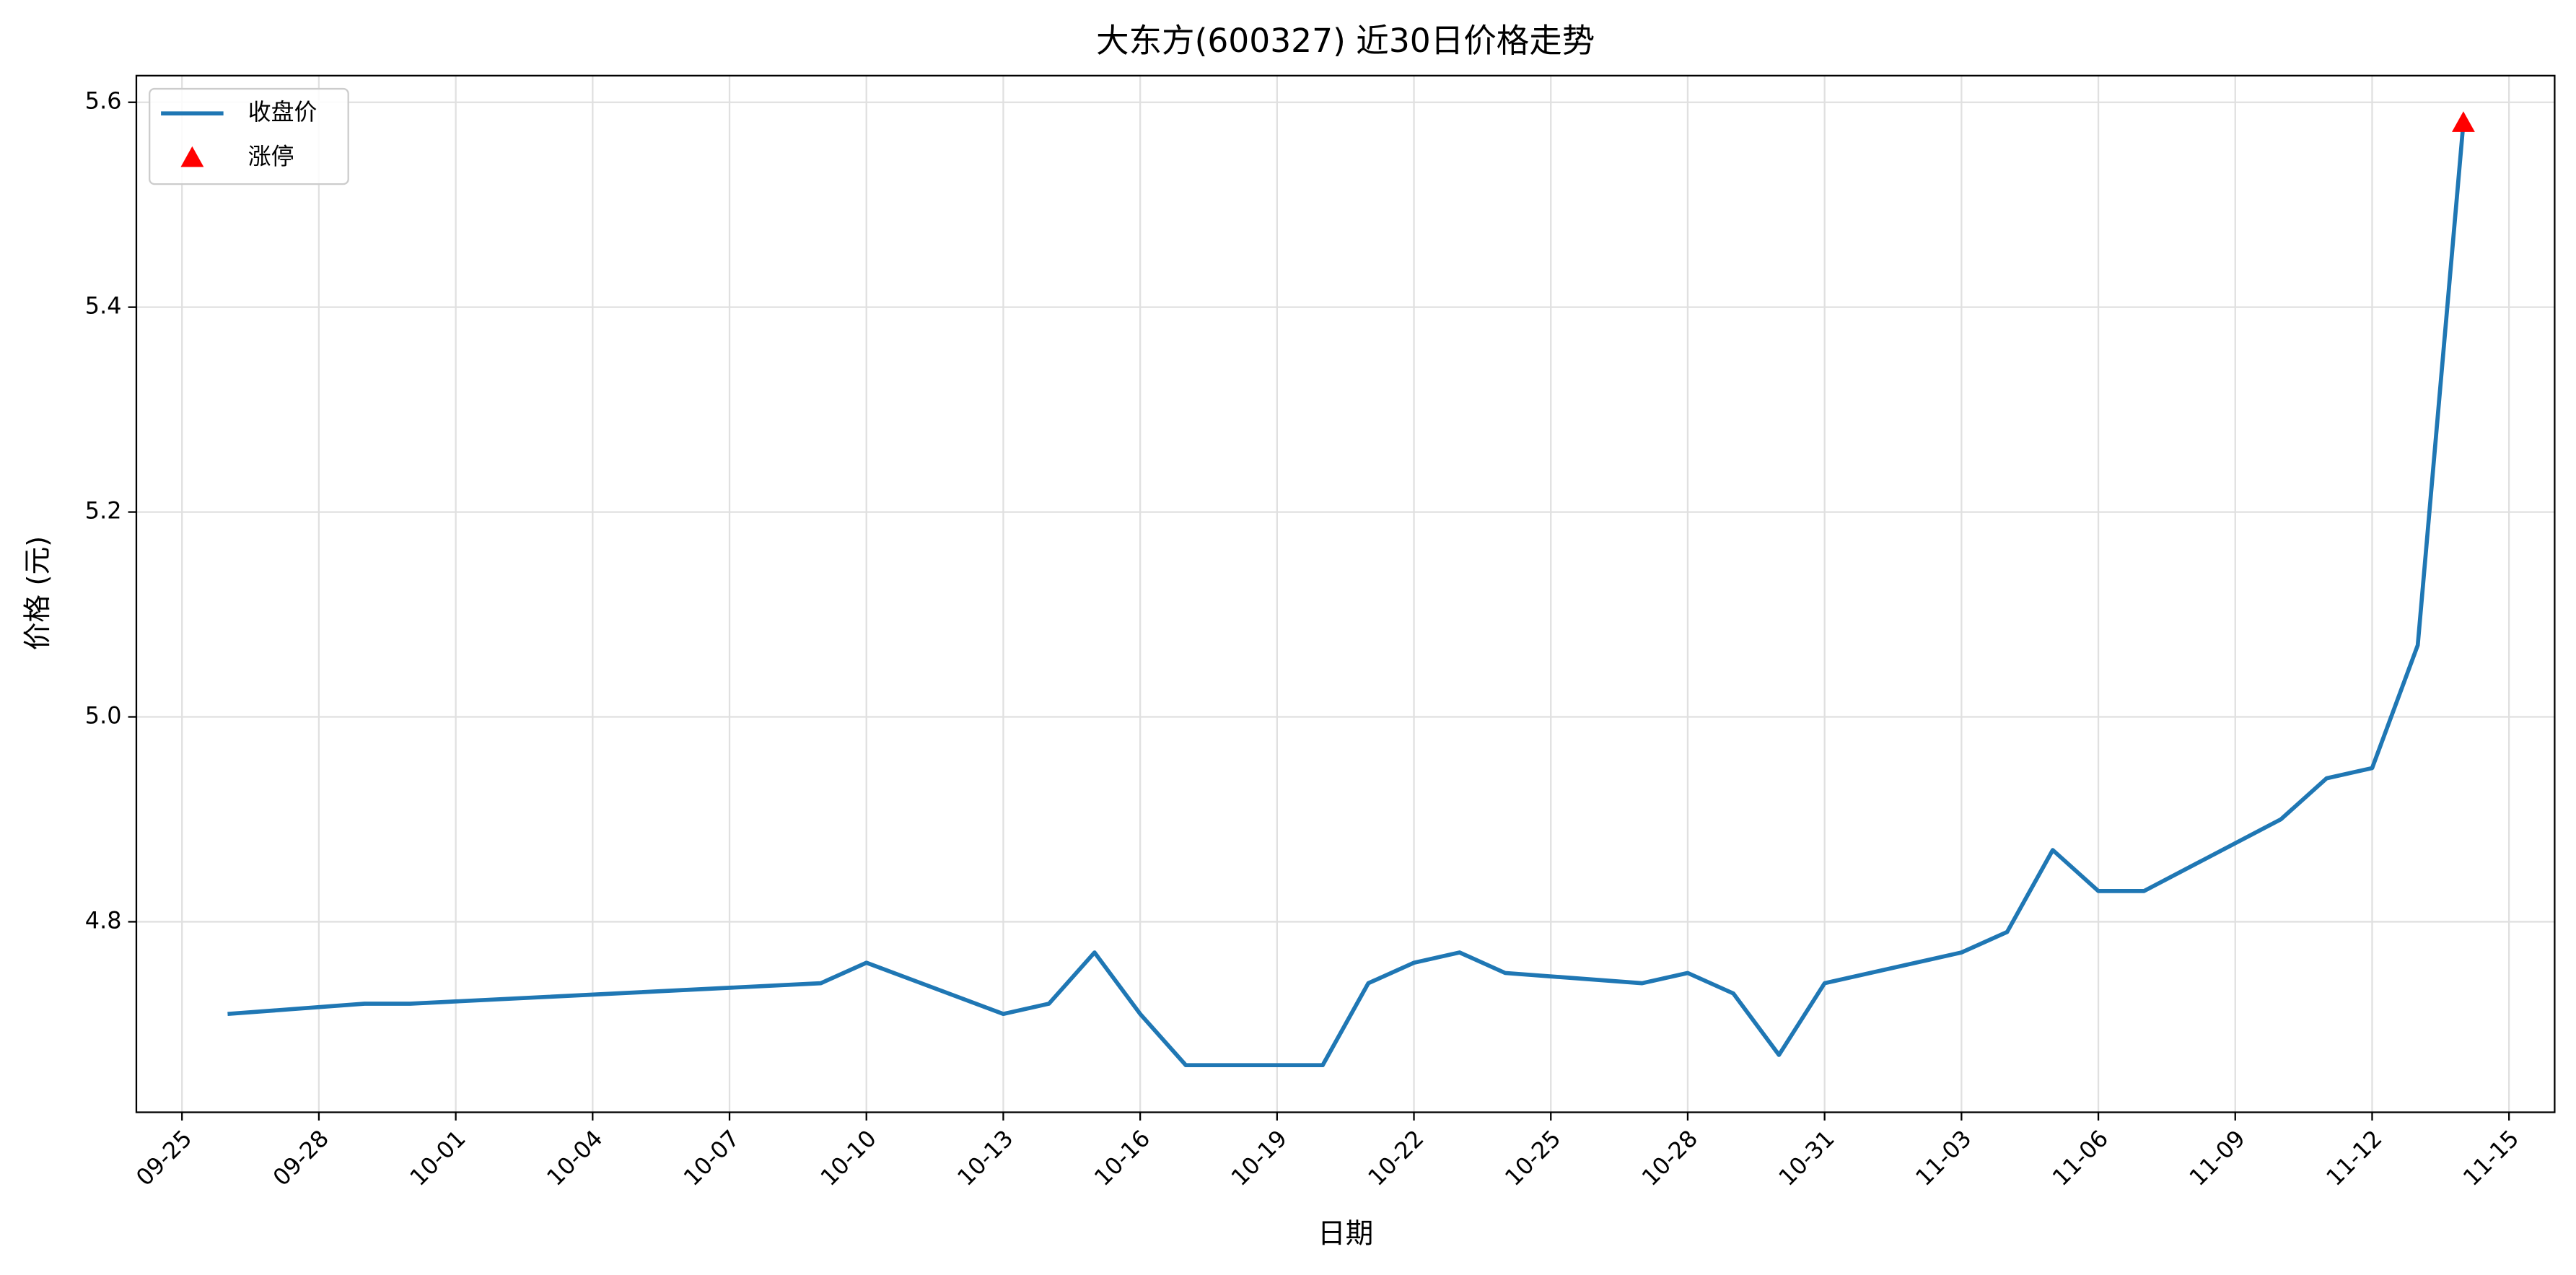 The height and width of the screenshot is (1275, 2576). What do you see at coordinates (103, 715) in the screenshot?
I see `y-tick-label: 5.0` at bounding box center [103, 715].